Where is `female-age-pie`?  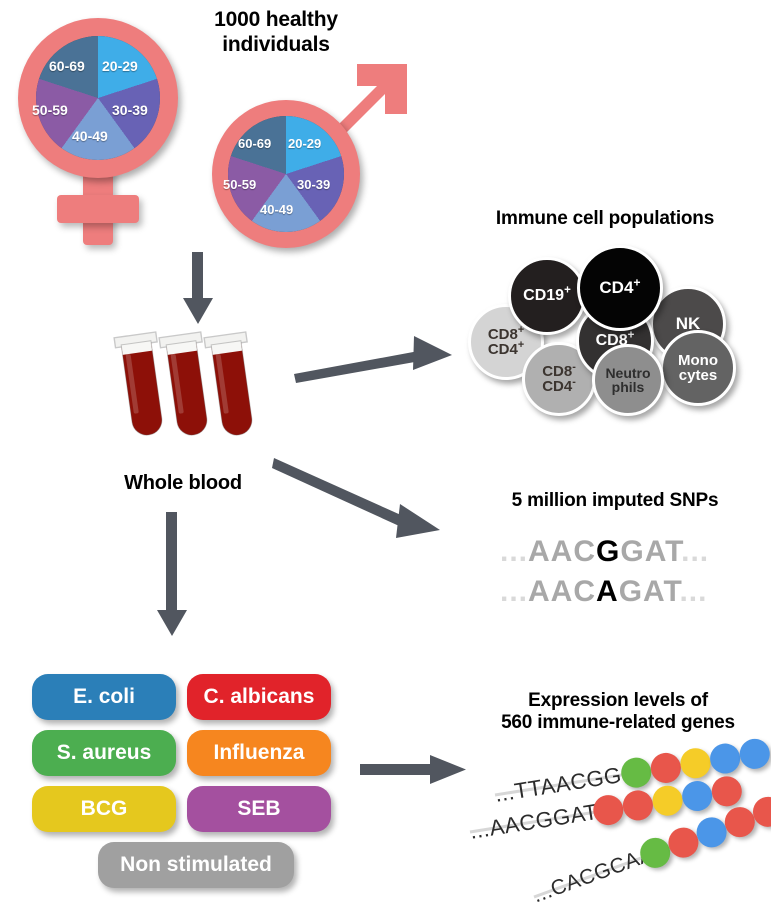 female-age-pie is located at coordinates (98, 98).